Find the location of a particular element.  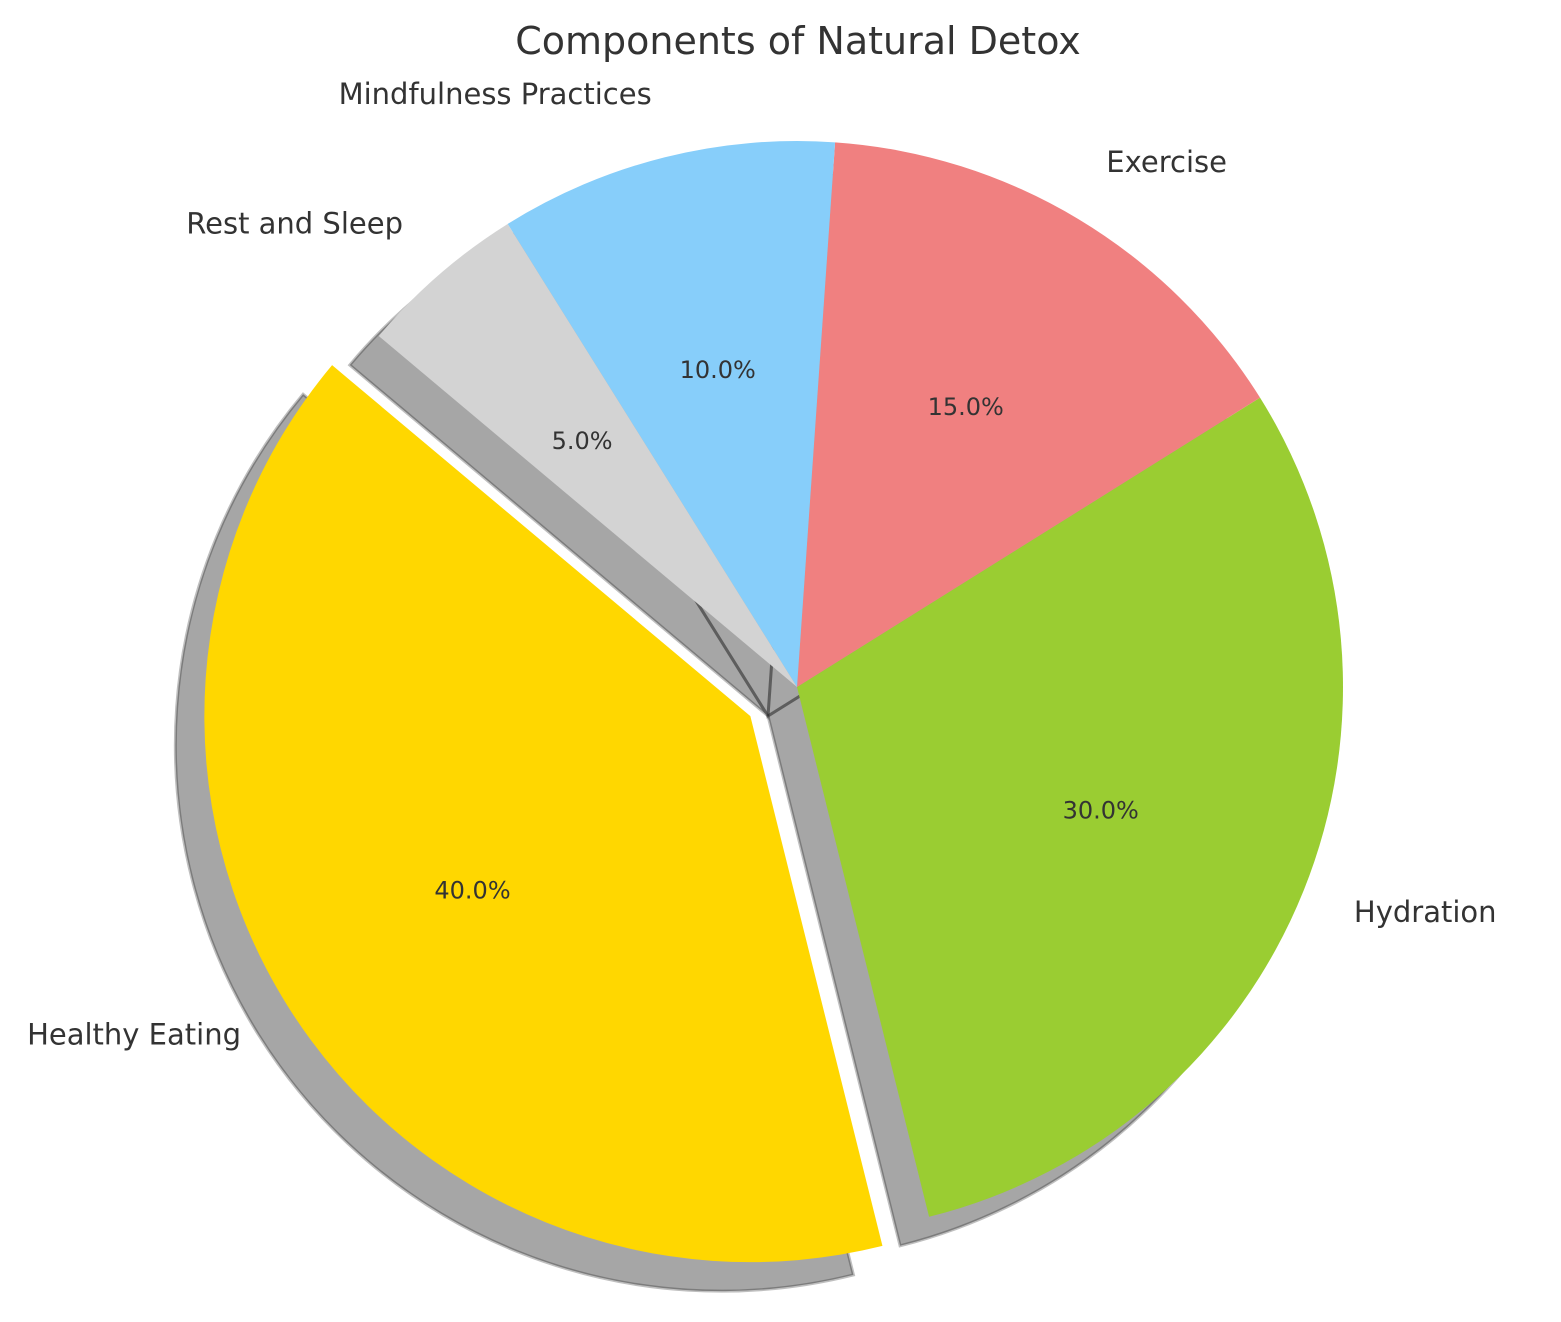

pct-label-rest-and-sleep: 5.0% is located at coordinates (582, 441).